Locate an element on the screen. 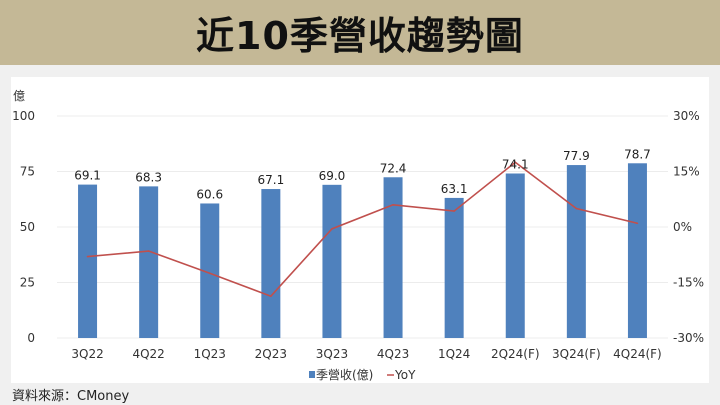  left-axis-tick: 25 is located at coordinates (27, 283).